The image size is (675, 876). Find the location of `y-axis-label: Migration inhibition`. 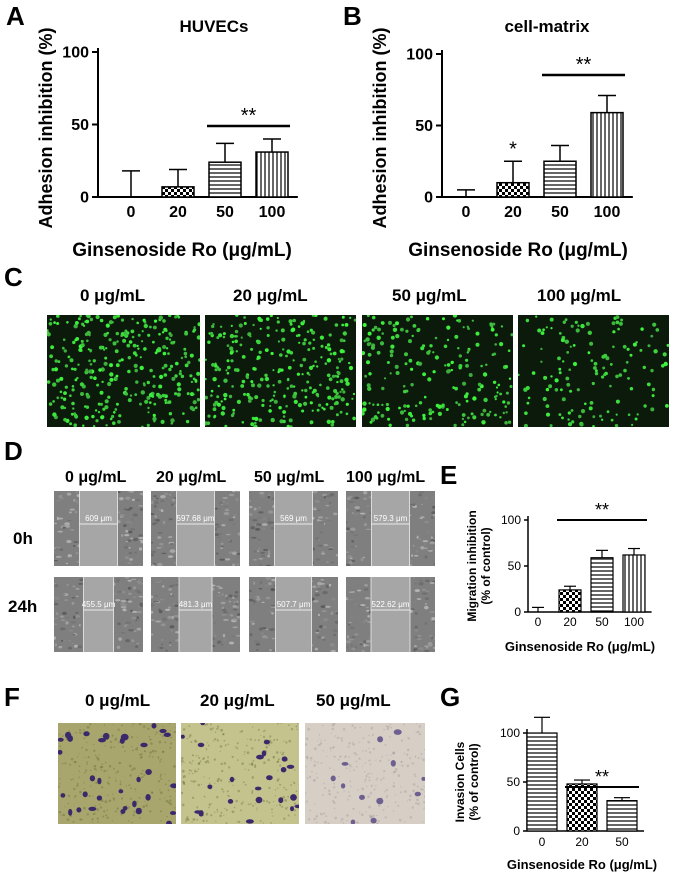

y-axis-label: Migration inhibition is located at coordinates (472, 565).